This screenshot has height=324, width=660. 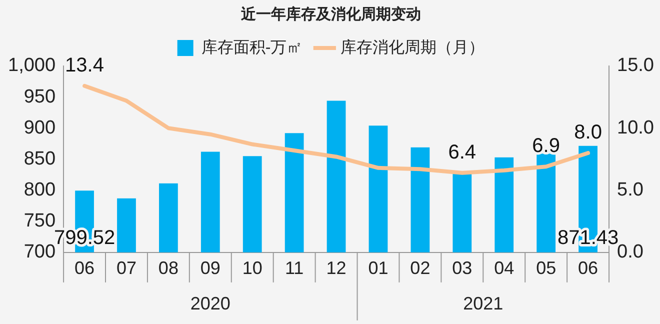 I want to click on x-tick-label: 11, so click(x=294, y=268).